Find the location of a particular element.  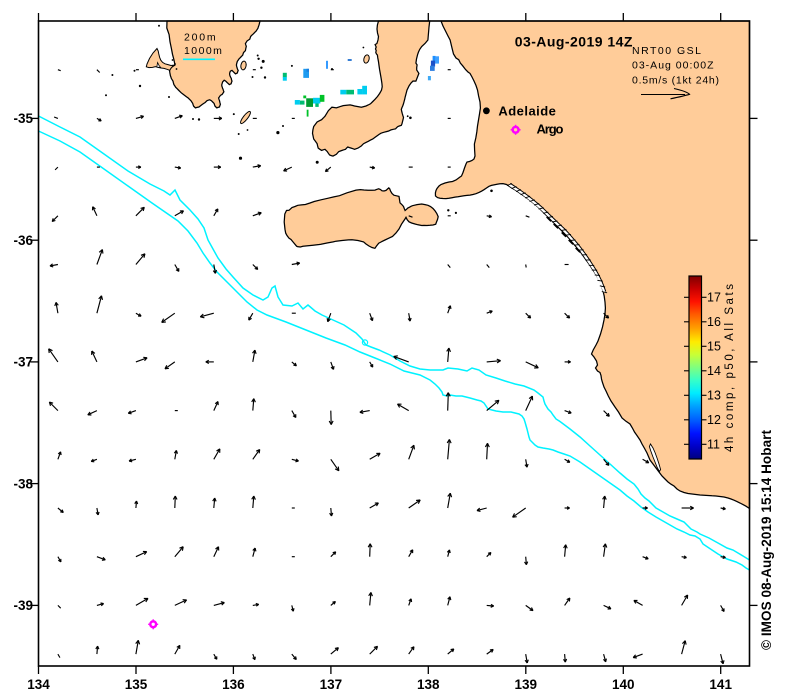

svg-text: 14 is located at coordinates (714, 371).